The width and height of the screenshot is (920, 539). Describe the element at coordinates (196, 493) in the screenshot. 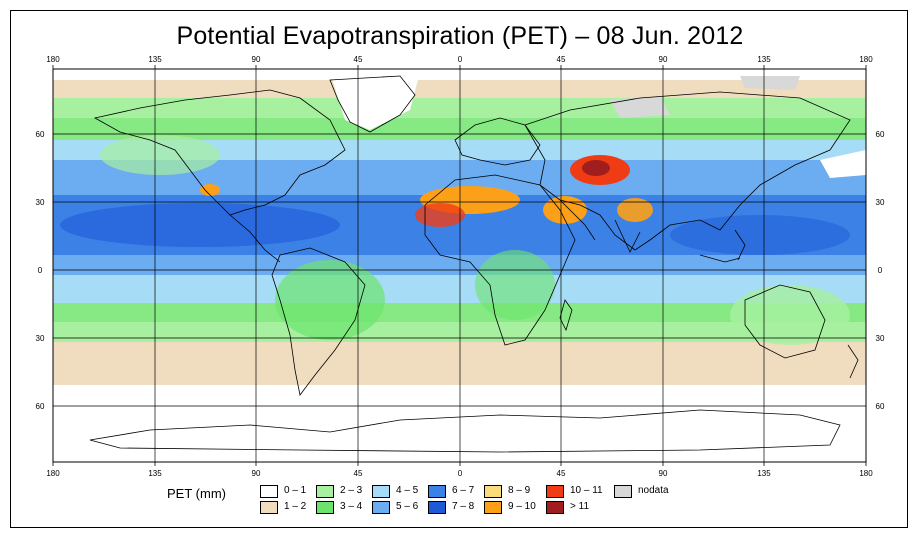

I see `legend-title: PET (mm)` at that location.